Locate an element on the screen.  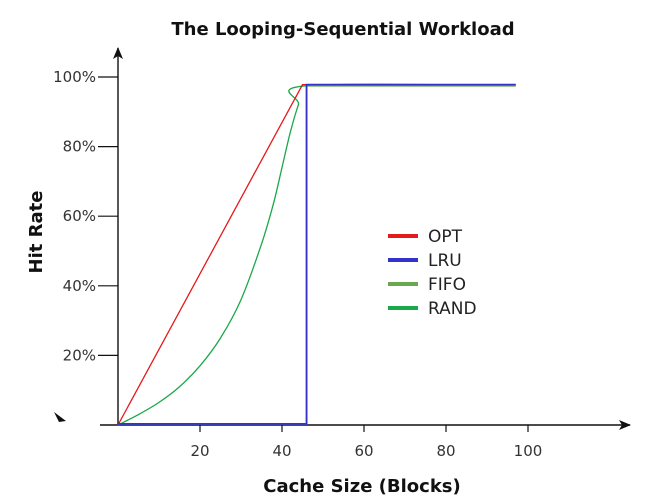
legend-label-fifo: FIFO is located at coordinates (447, 285).